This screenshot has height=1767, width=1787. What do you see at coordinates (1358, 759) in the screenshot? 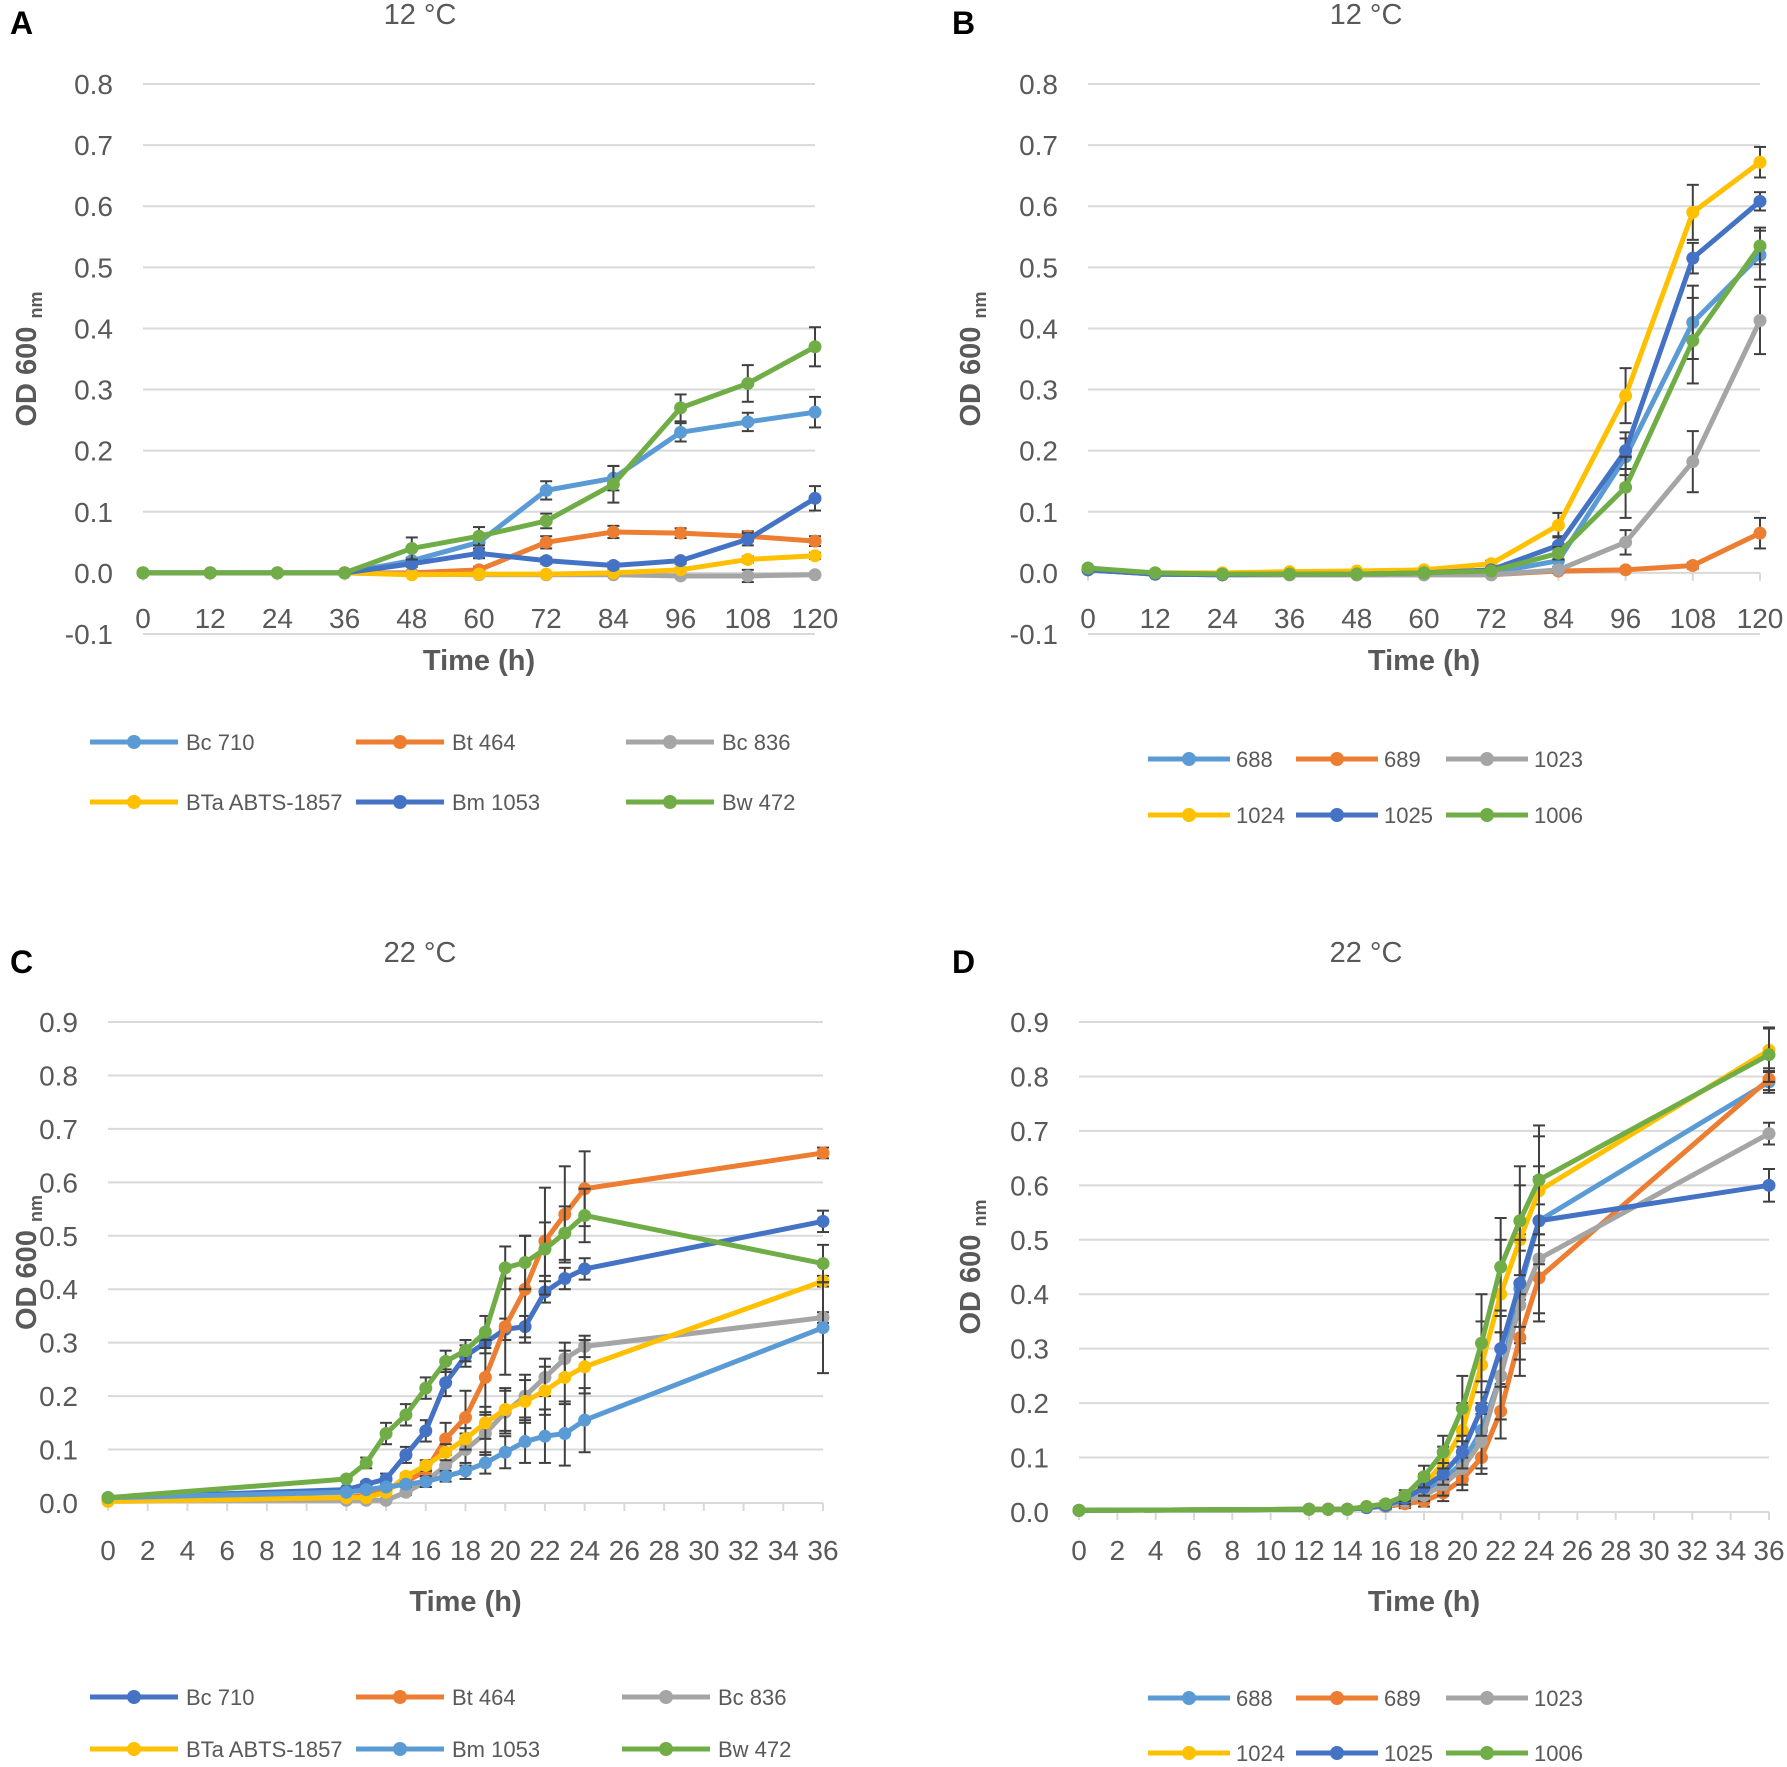
I see `legend-item: 689` at bounding box center [1358, 759].